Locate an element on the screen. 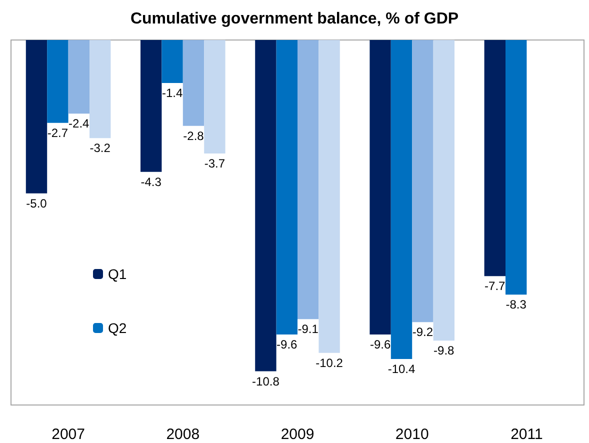 Image resolution: width=589 pixels, height=443 pixels. x-tick-label: 2010 is located at coordinates (412, 434).